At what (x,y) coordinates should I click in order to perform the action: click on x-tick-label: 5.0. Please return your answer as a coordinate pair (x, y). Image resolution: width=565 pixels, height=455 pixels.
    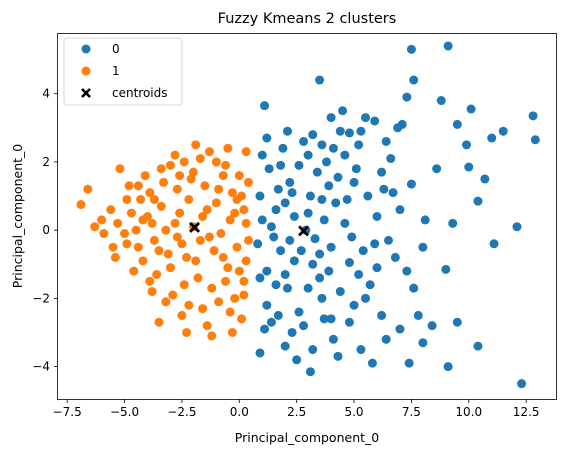
    Looking at the image, I should click on (353, 412).